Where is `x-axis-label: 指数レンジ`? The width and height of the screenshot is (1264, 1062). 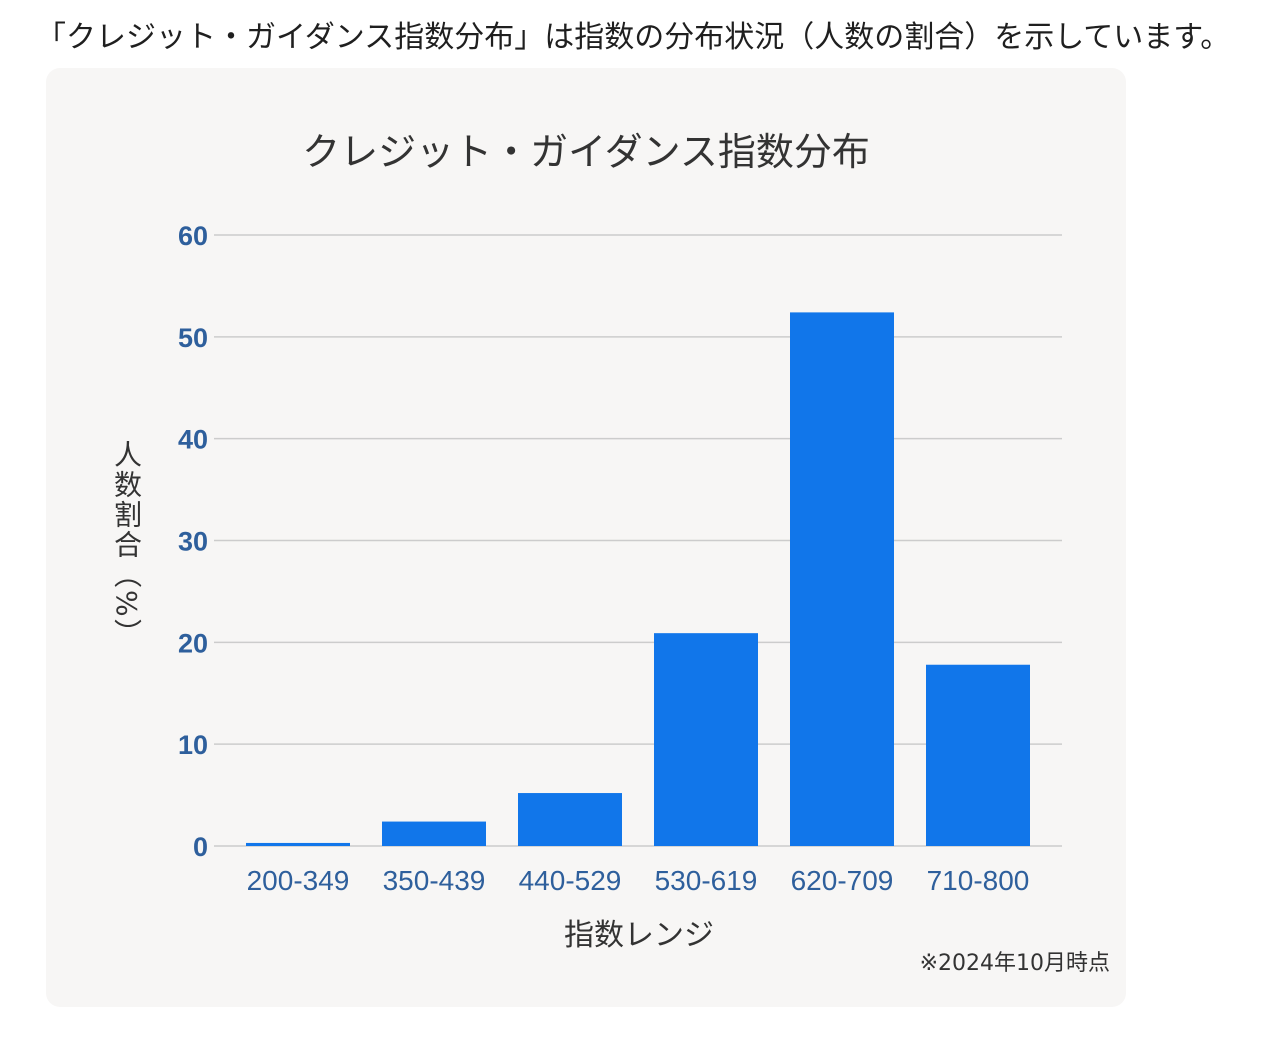
x-axis-label: 指数レンジ is located at coordinates (639, 935).